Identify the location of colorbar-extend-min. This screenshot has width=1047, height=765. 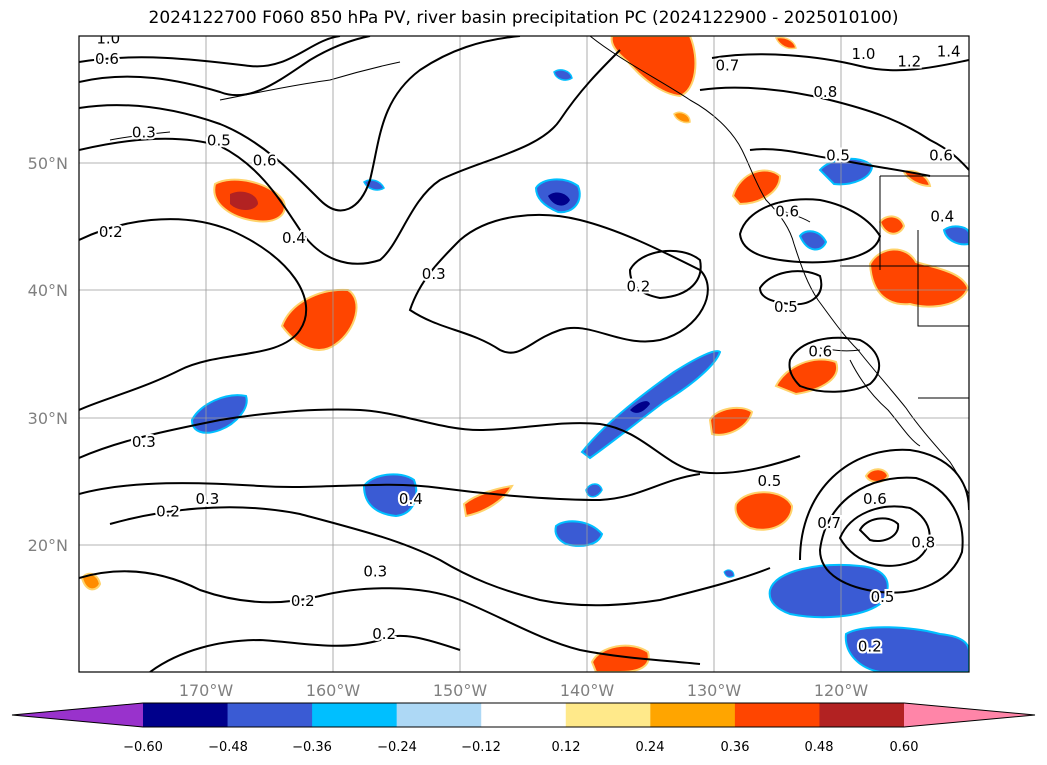
(77, 715).